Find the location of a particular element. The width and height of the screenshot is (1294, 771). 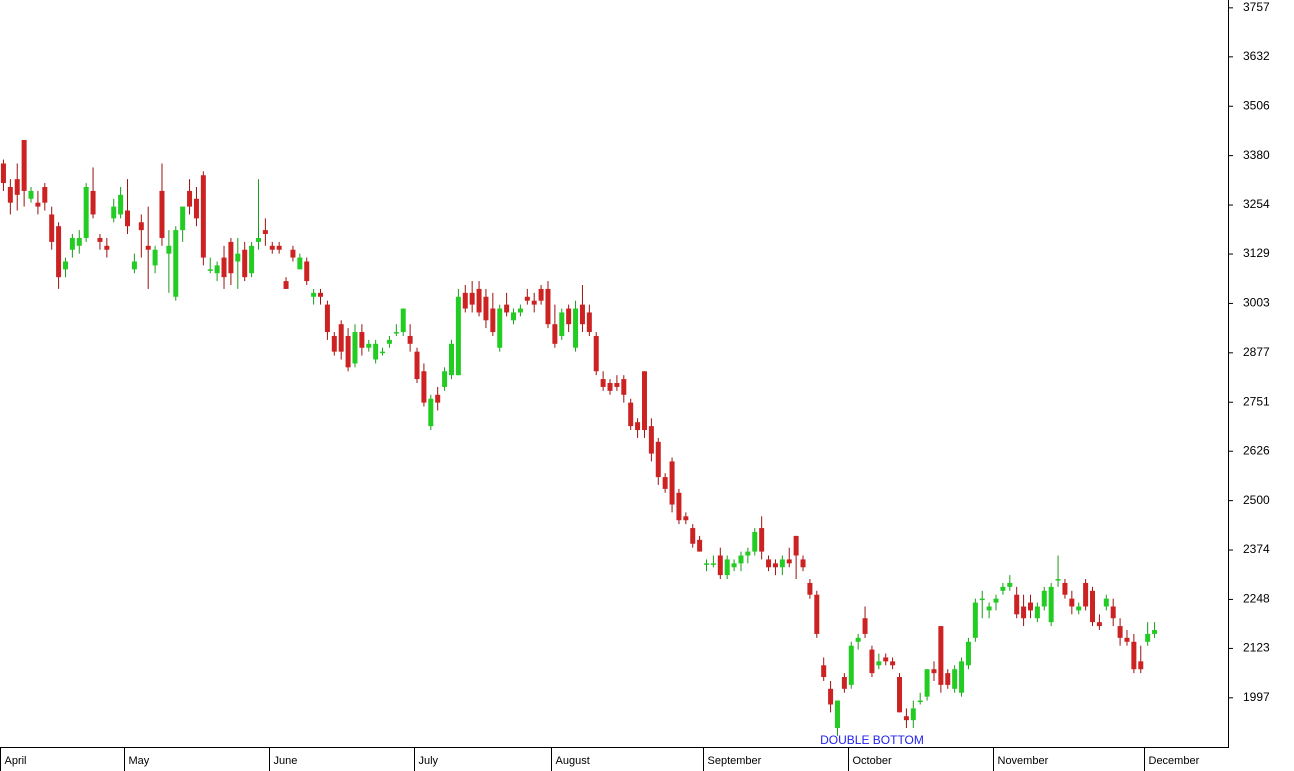

x-tick-label: October is located at coordinates (872, 761).